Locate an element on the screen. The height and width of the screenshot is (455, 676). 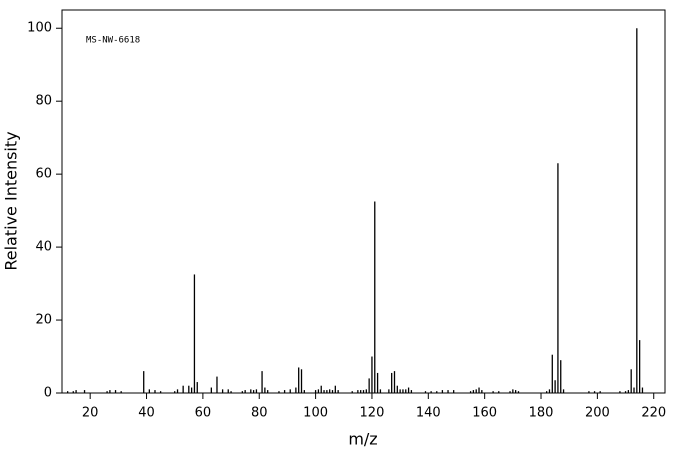
x-tick-label: 220 is located at coordinates (653, 413).